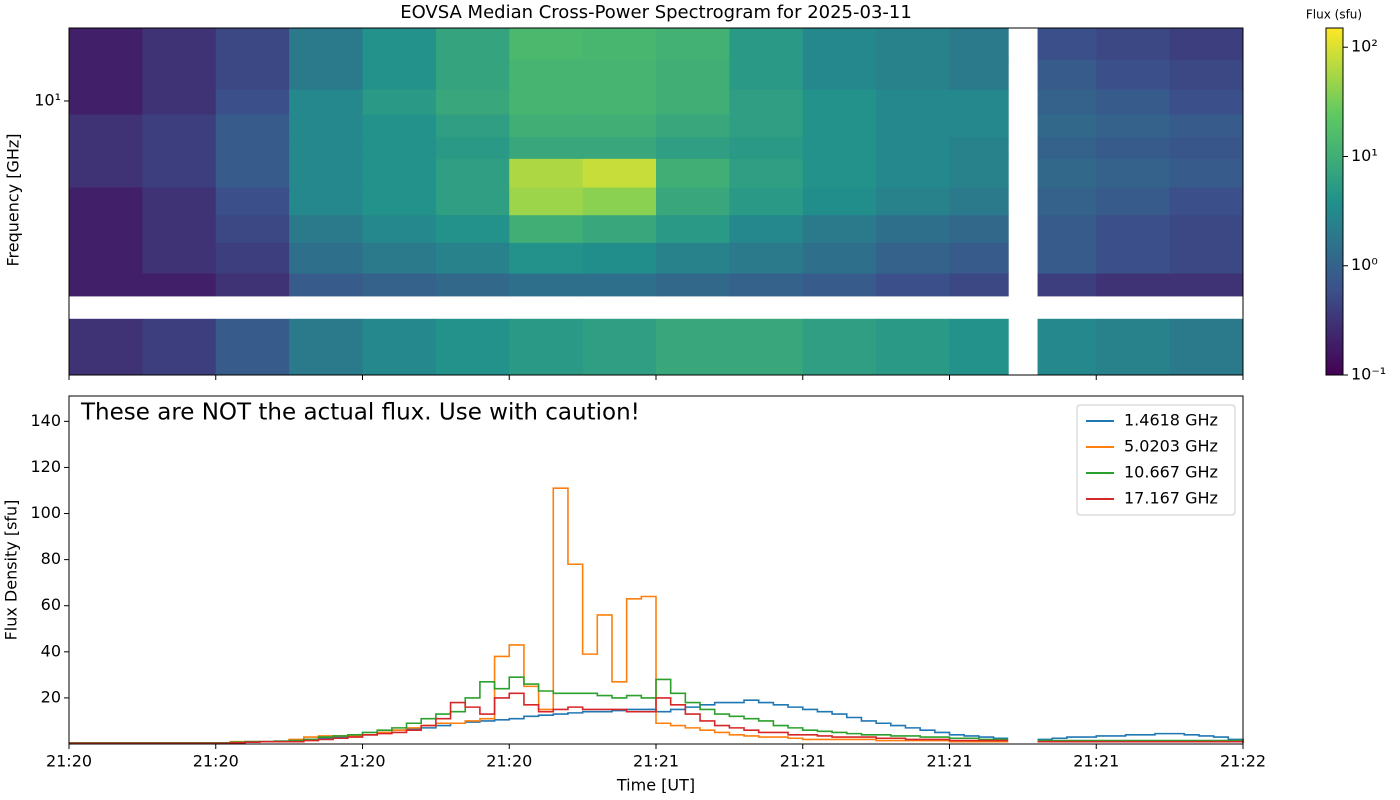 The height and width of the screenshot is (800, 1400). What do you see at coordinates (1171, 498) in the screenshot?
I see `legend-label: 17.167 GHz` at bounding box center [1171, 498].